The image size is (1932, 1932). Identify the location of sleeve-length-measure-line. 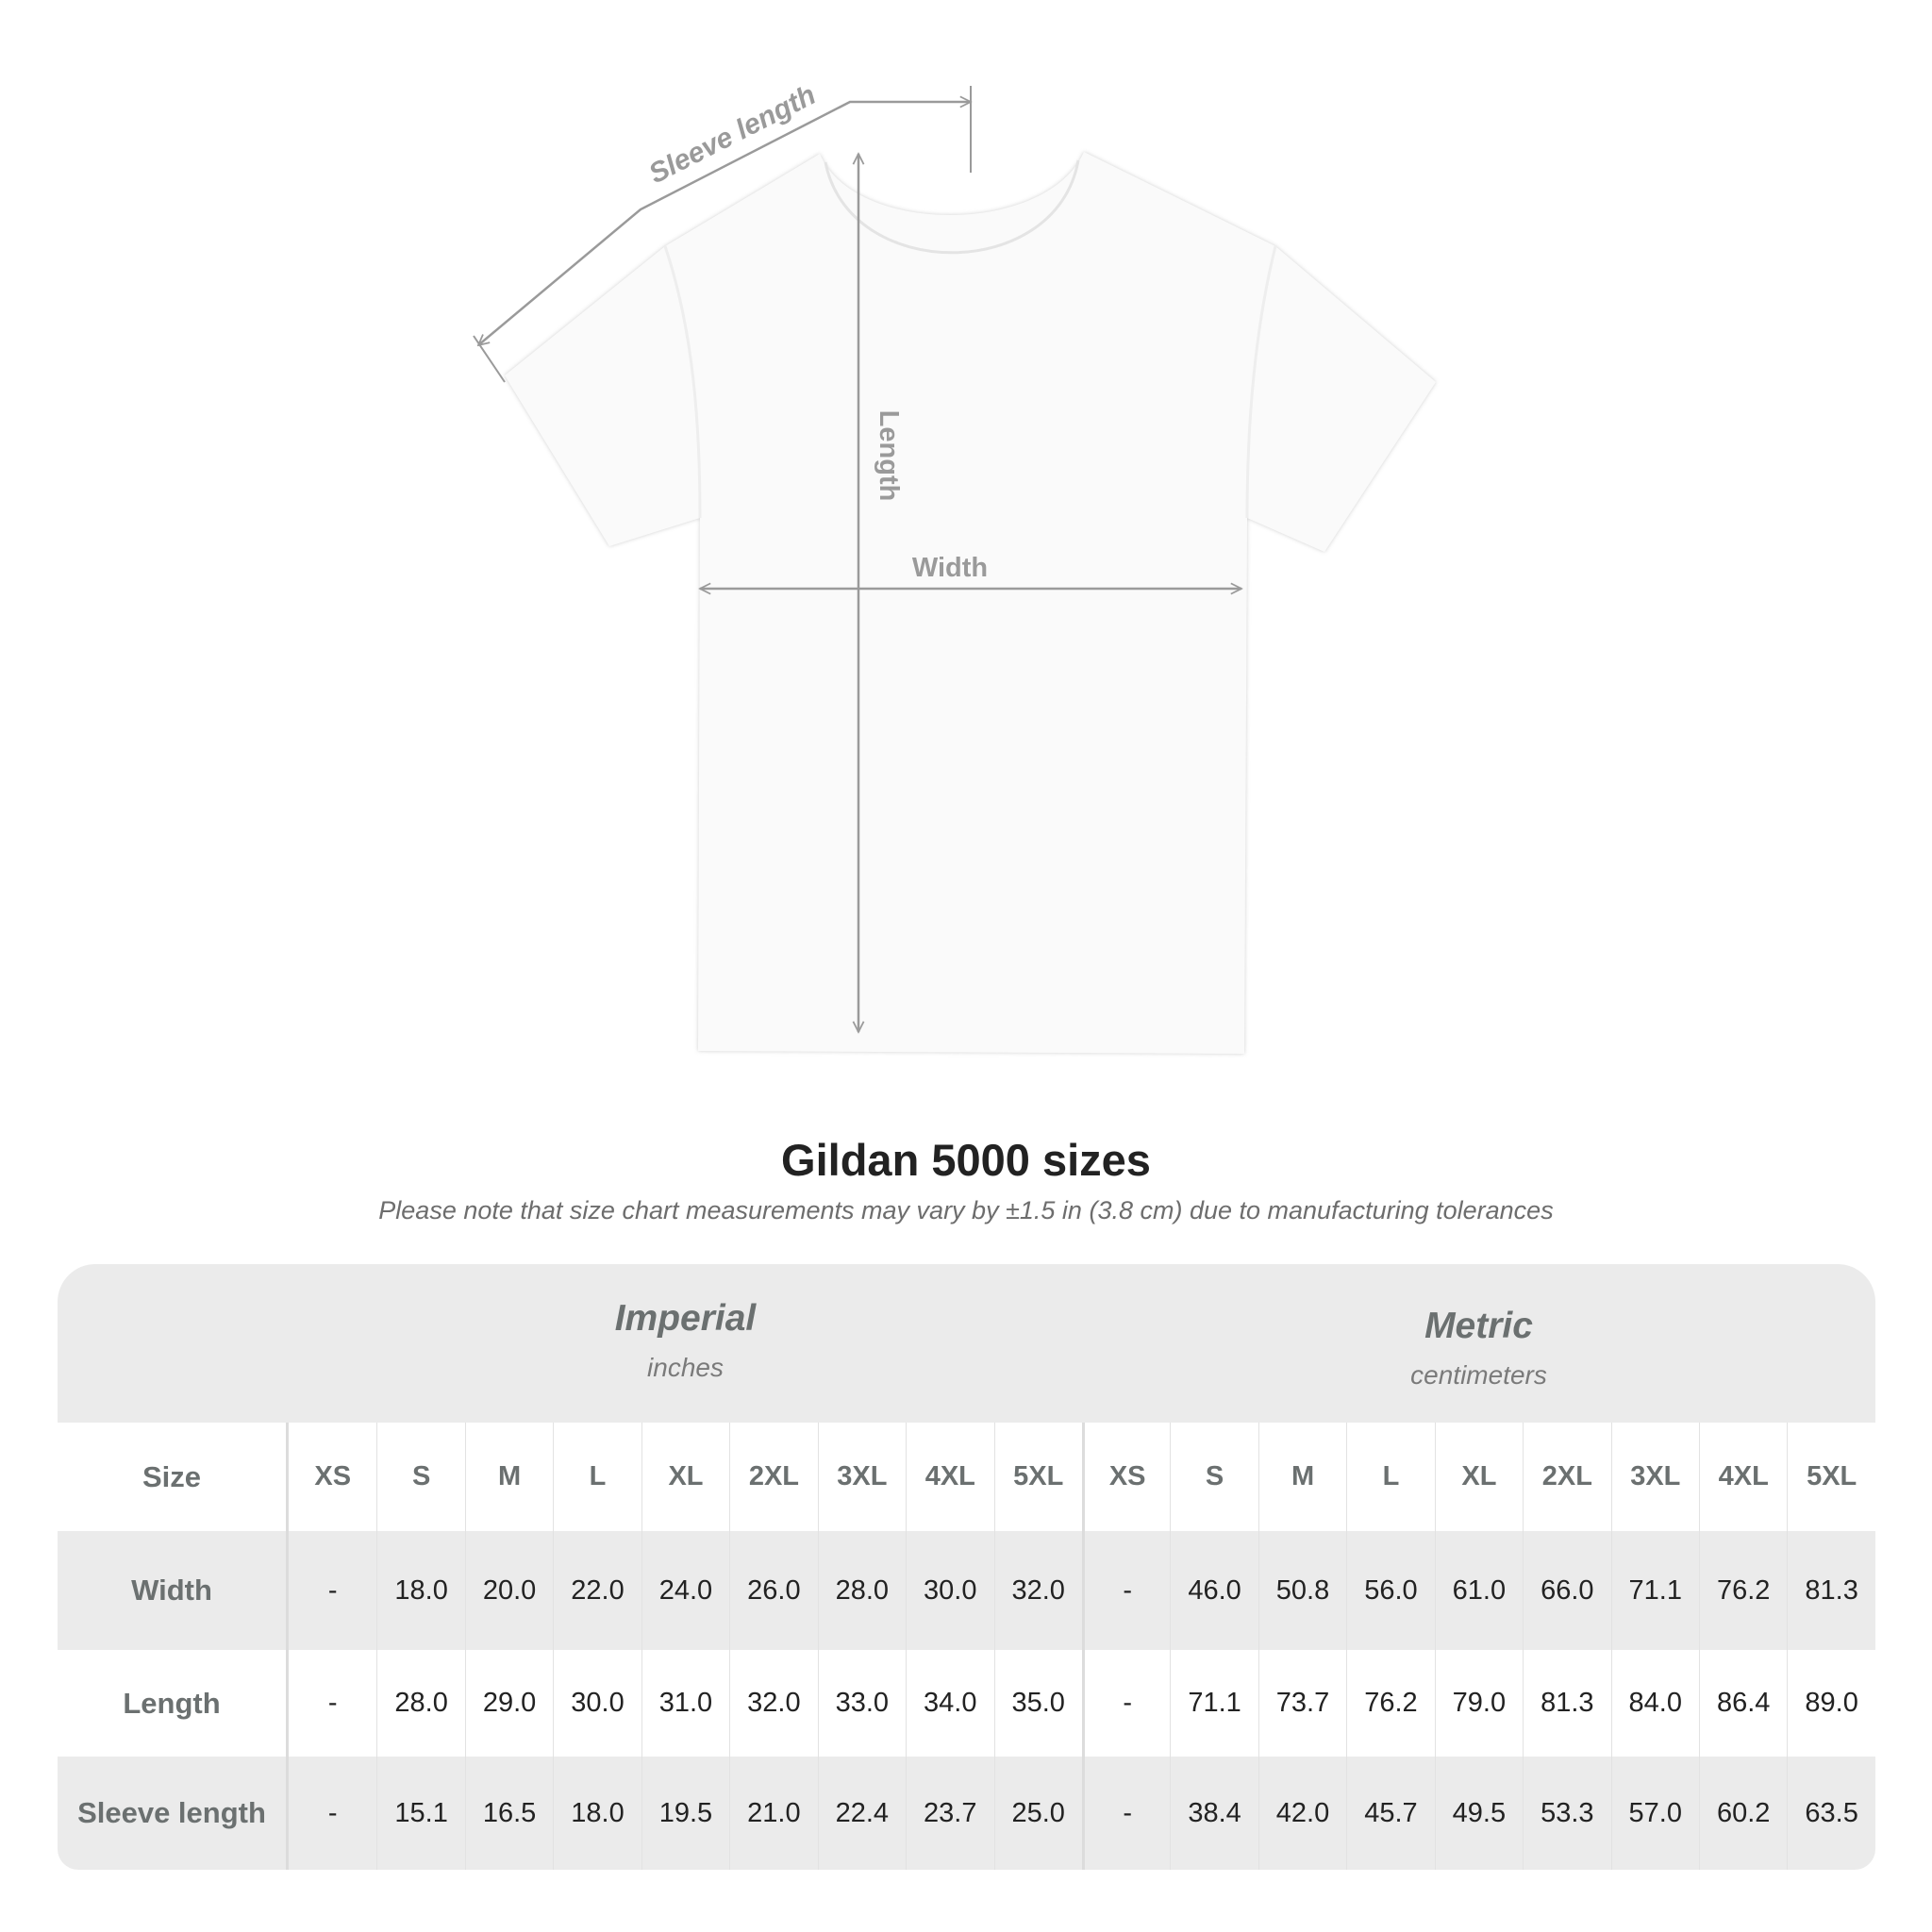
(724, 224).